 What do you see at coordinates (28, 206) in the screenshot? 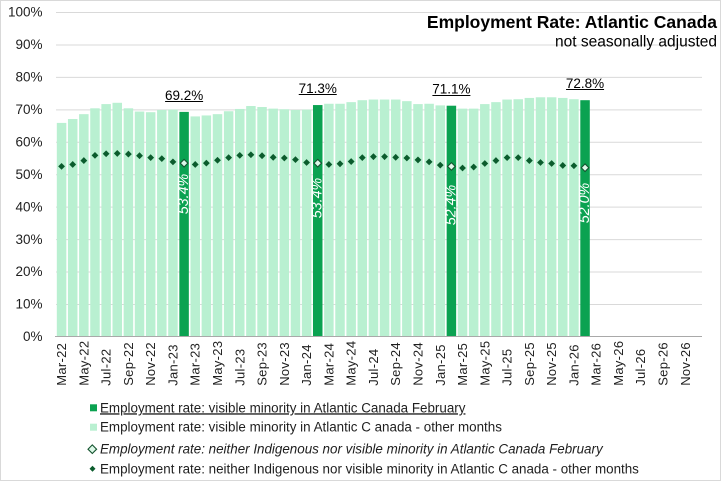
I see `svg-text: 40%` at bounding box center [28, 206].